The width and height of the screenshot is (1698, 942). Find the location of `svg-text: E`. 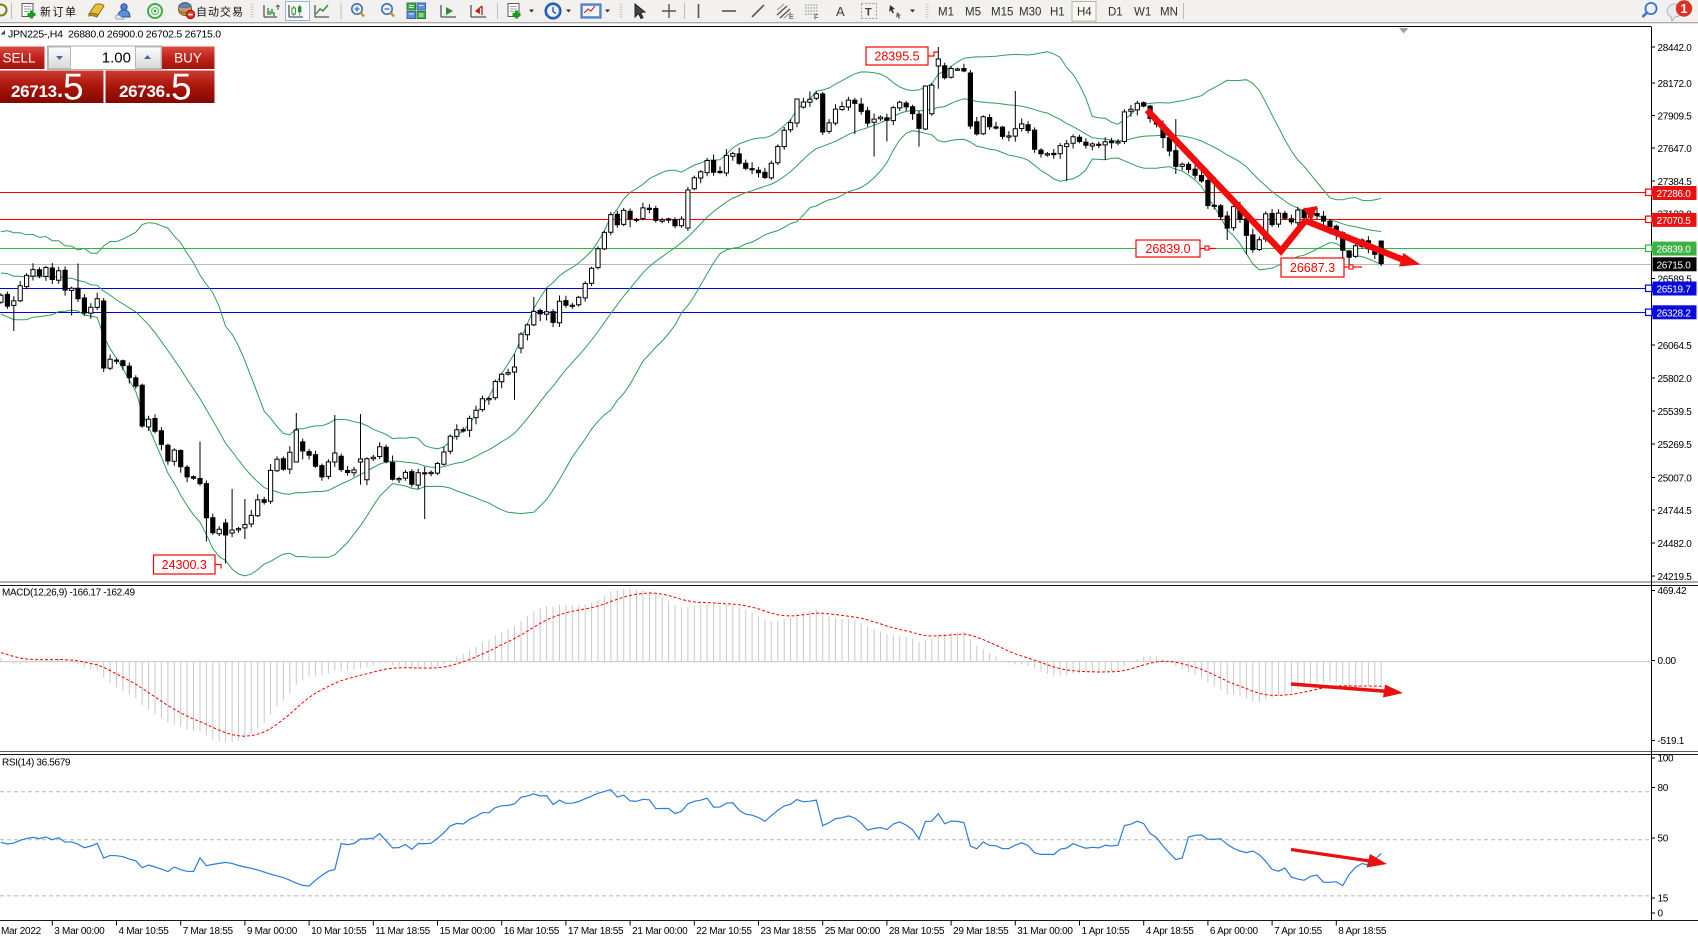

svg-text: E is located at coordinates (791, 17).